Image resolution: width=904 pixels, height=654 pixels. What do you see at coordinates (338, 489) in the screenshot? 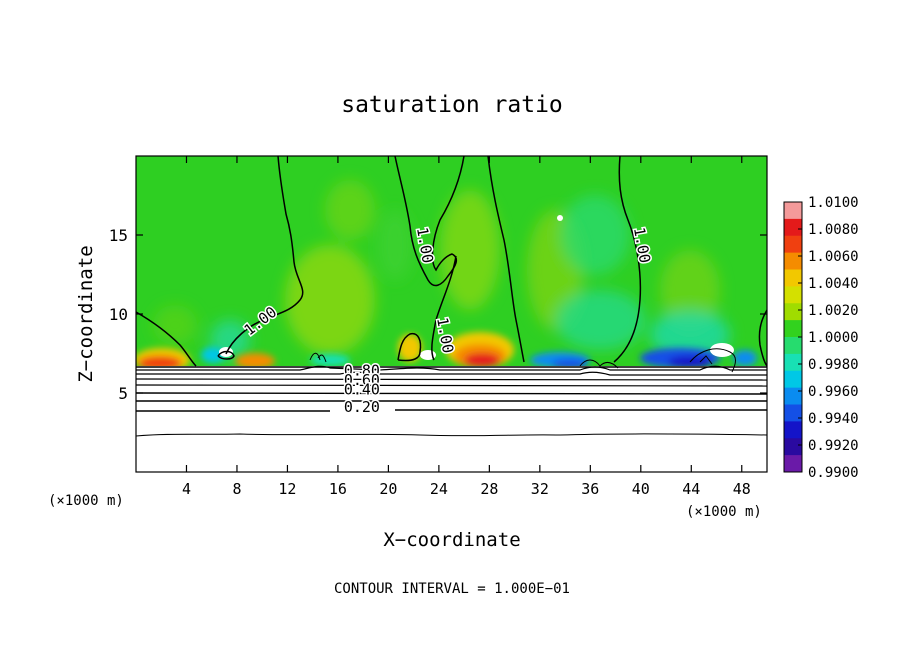
I see `x-tick-label: 16` at bounding box center [338, 489].